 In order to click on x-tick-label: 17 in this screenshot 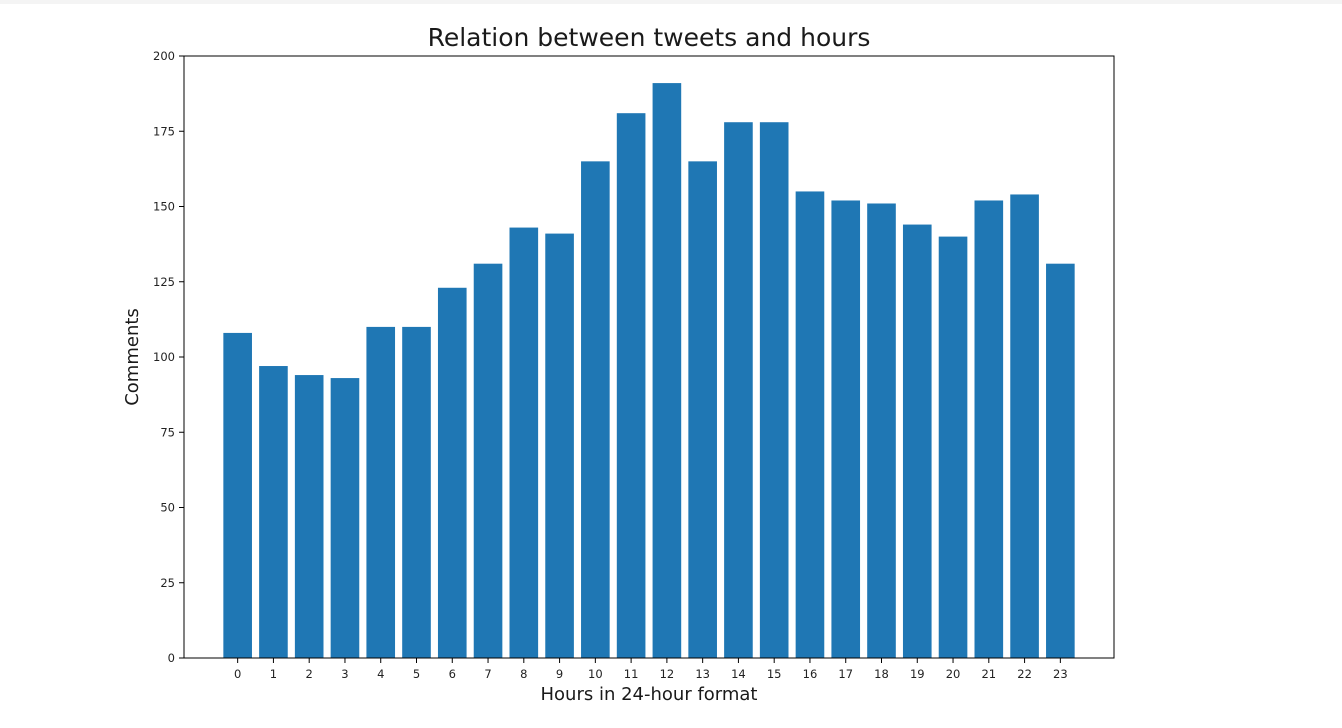, I will do `click(845, 674)`.